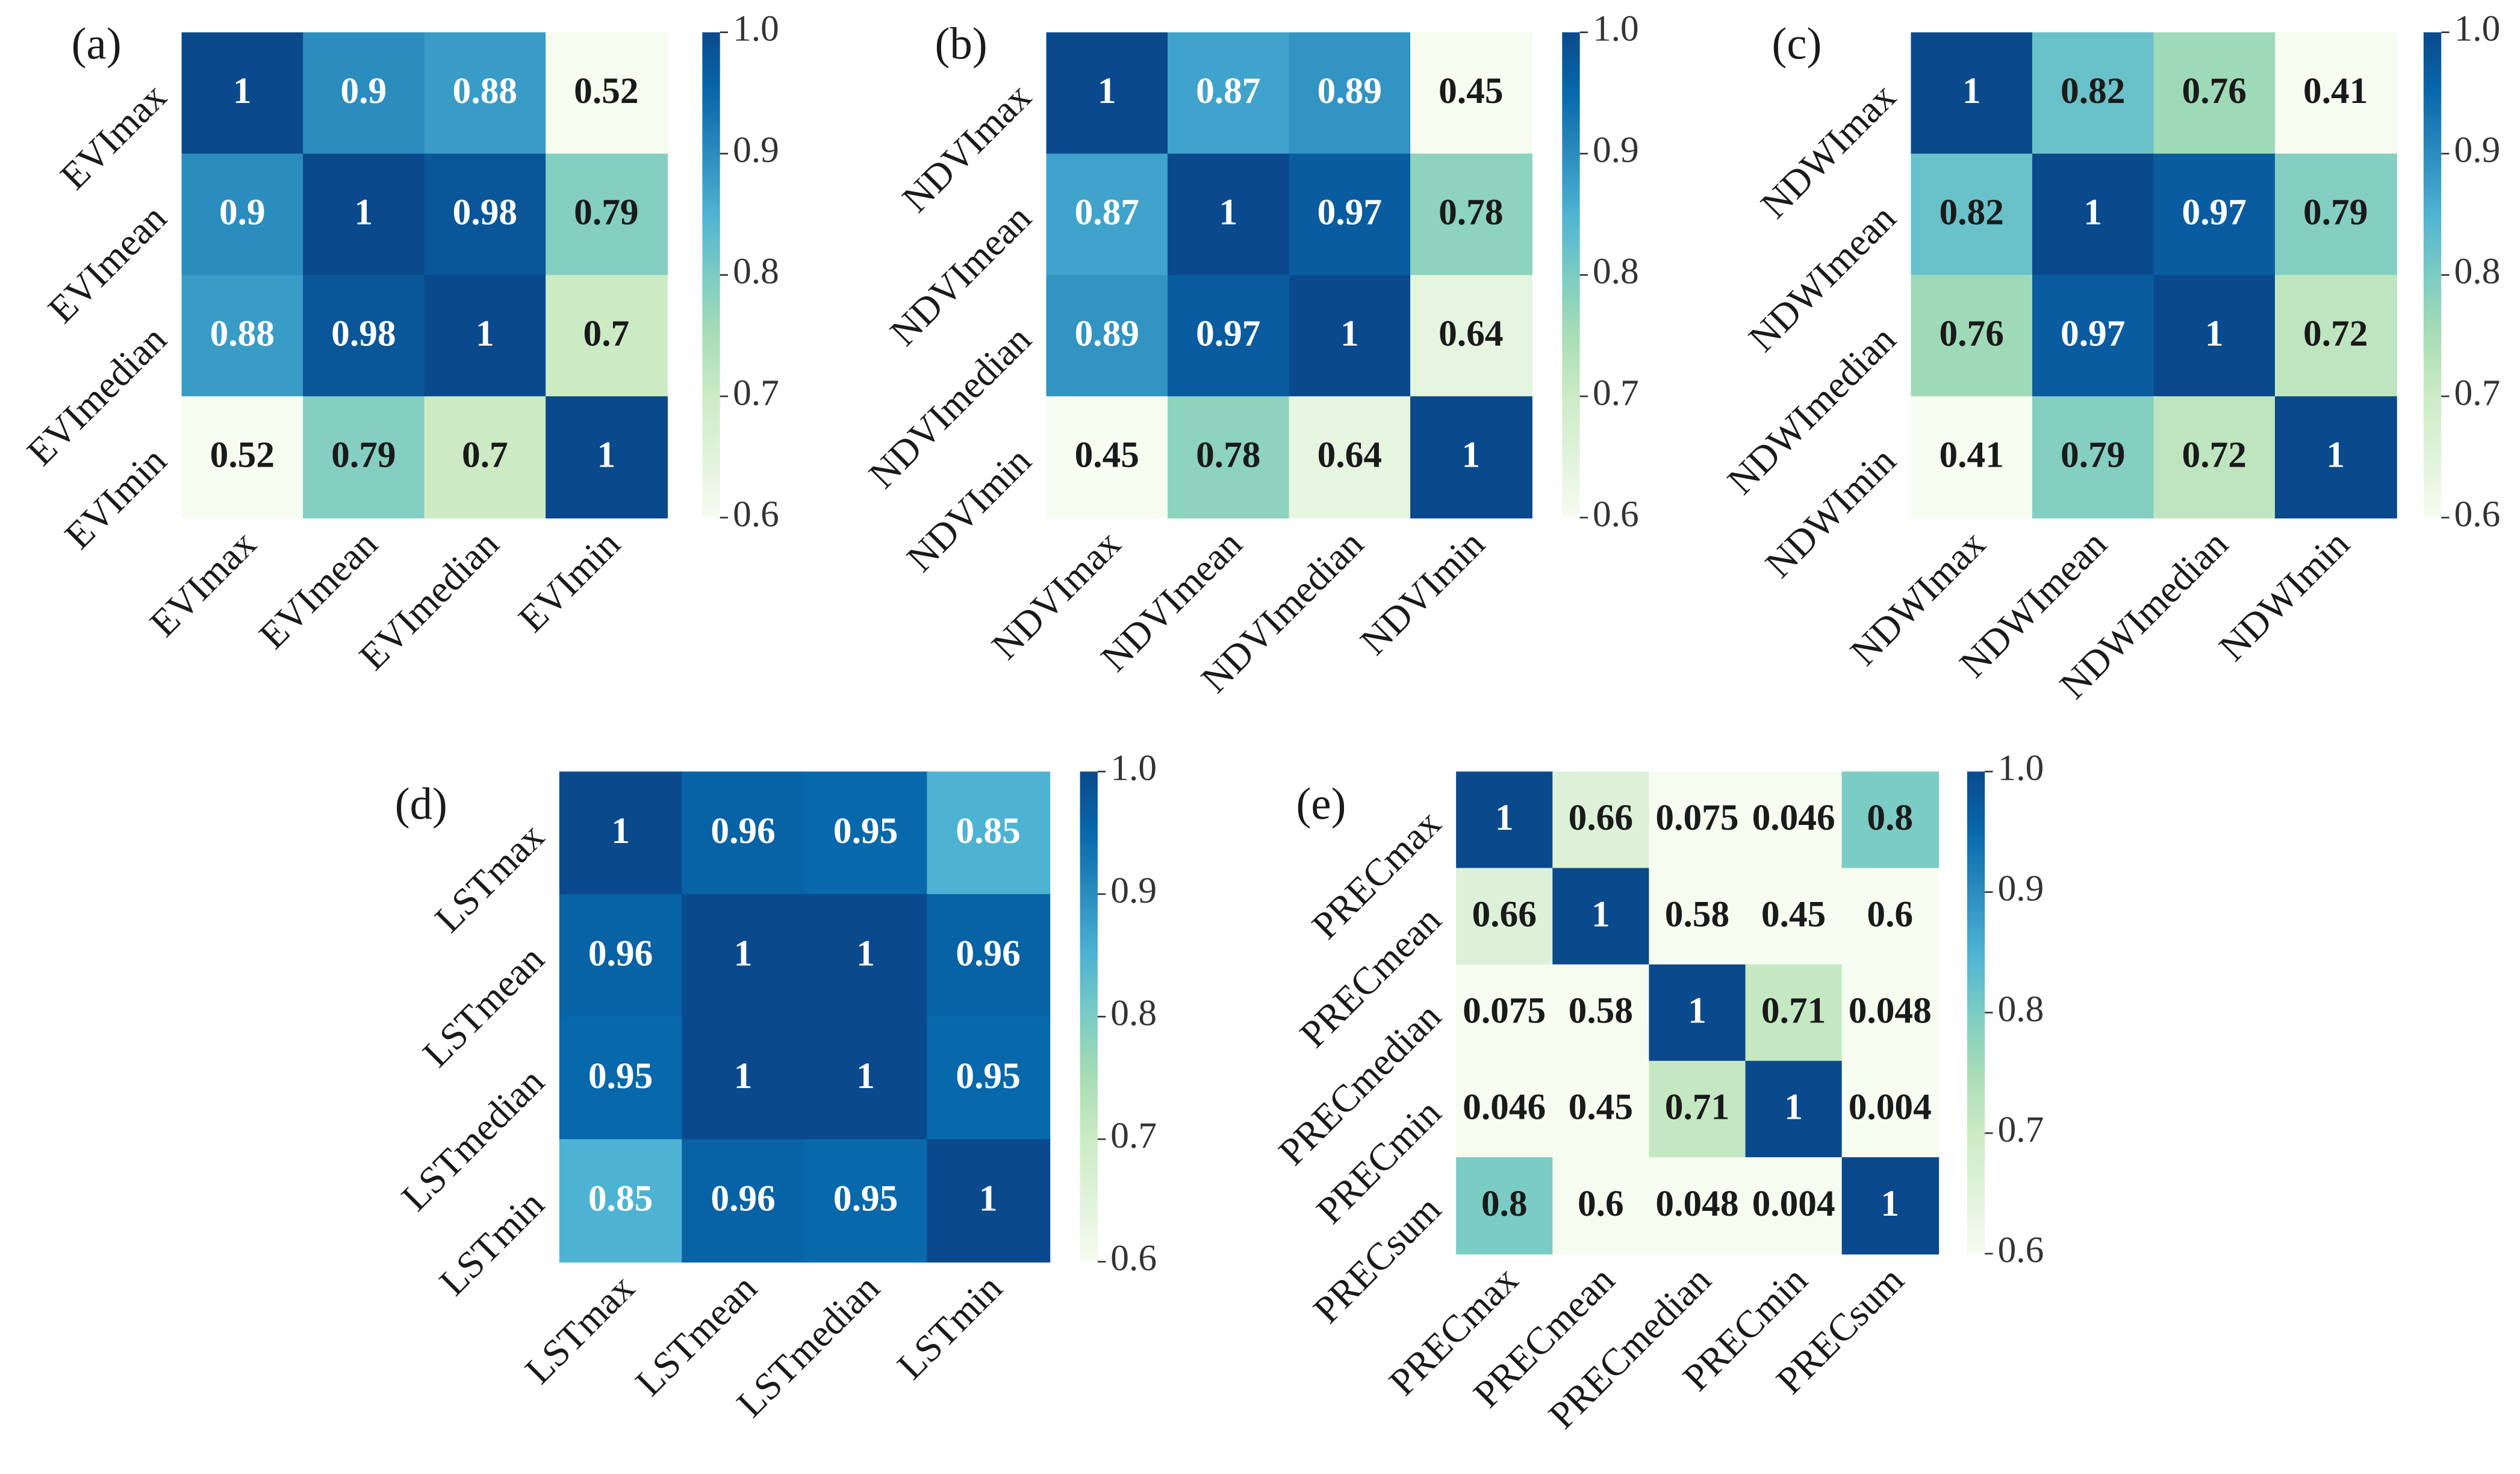 This screenshot has height=1474, width=2520. What do you see at coordinates (962, 44) in the screenshot?
I see `panel-title: (b)` at bounding box center [962, 44].